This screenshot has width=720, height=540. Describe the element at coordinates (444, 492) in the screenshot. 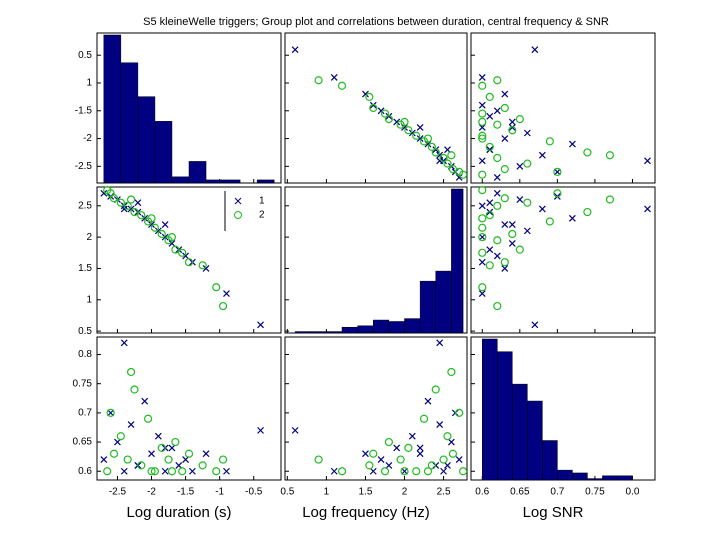

I see `x-tick-label: 2.5` at that location.